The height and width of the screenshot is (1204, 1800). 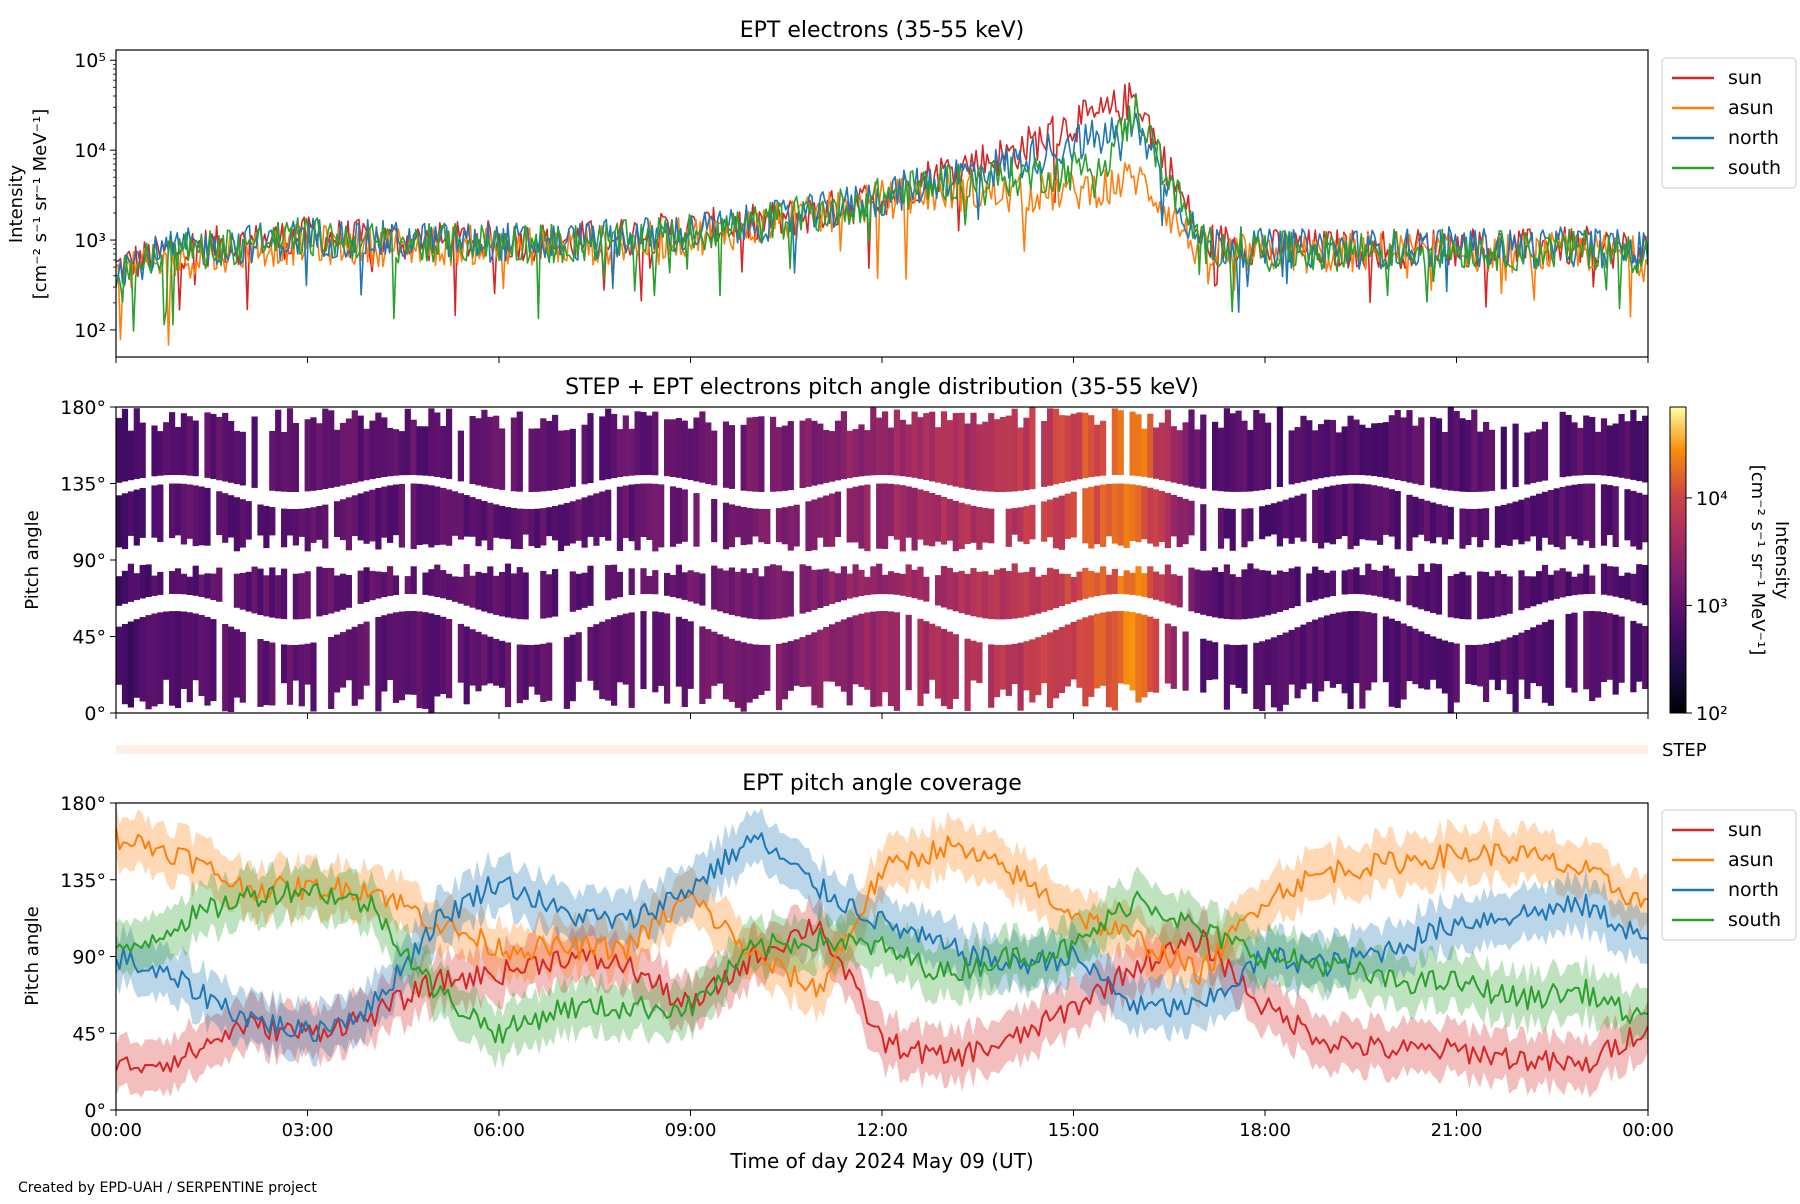 I want to click on colorbar-tick-label: 10², so click(x=1712, y=714).